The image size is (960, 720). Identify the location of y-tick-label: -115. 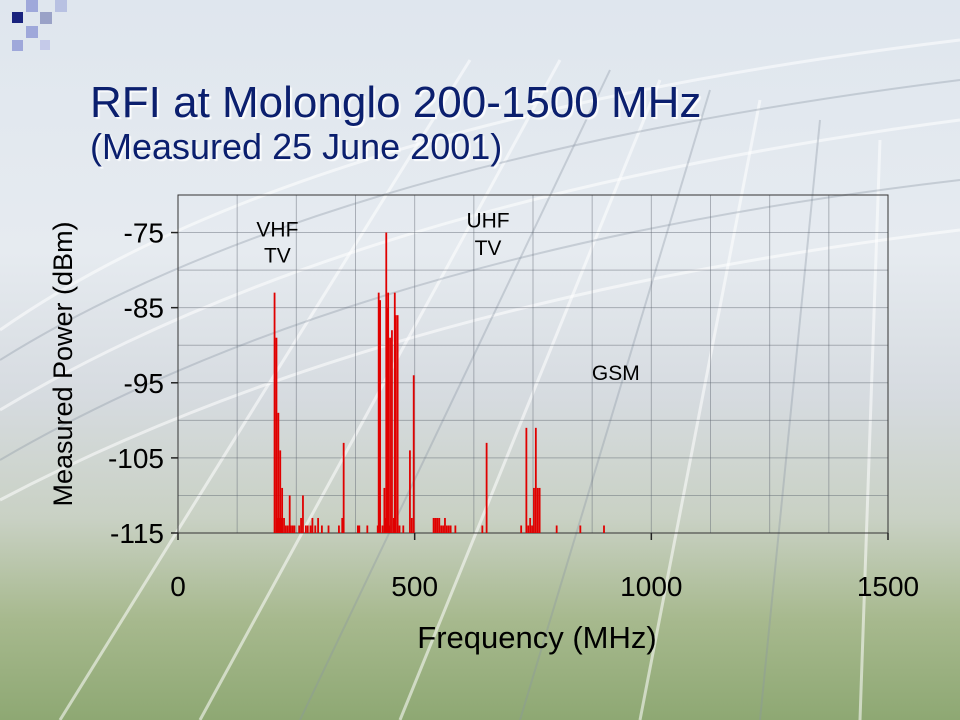
(137, 533).